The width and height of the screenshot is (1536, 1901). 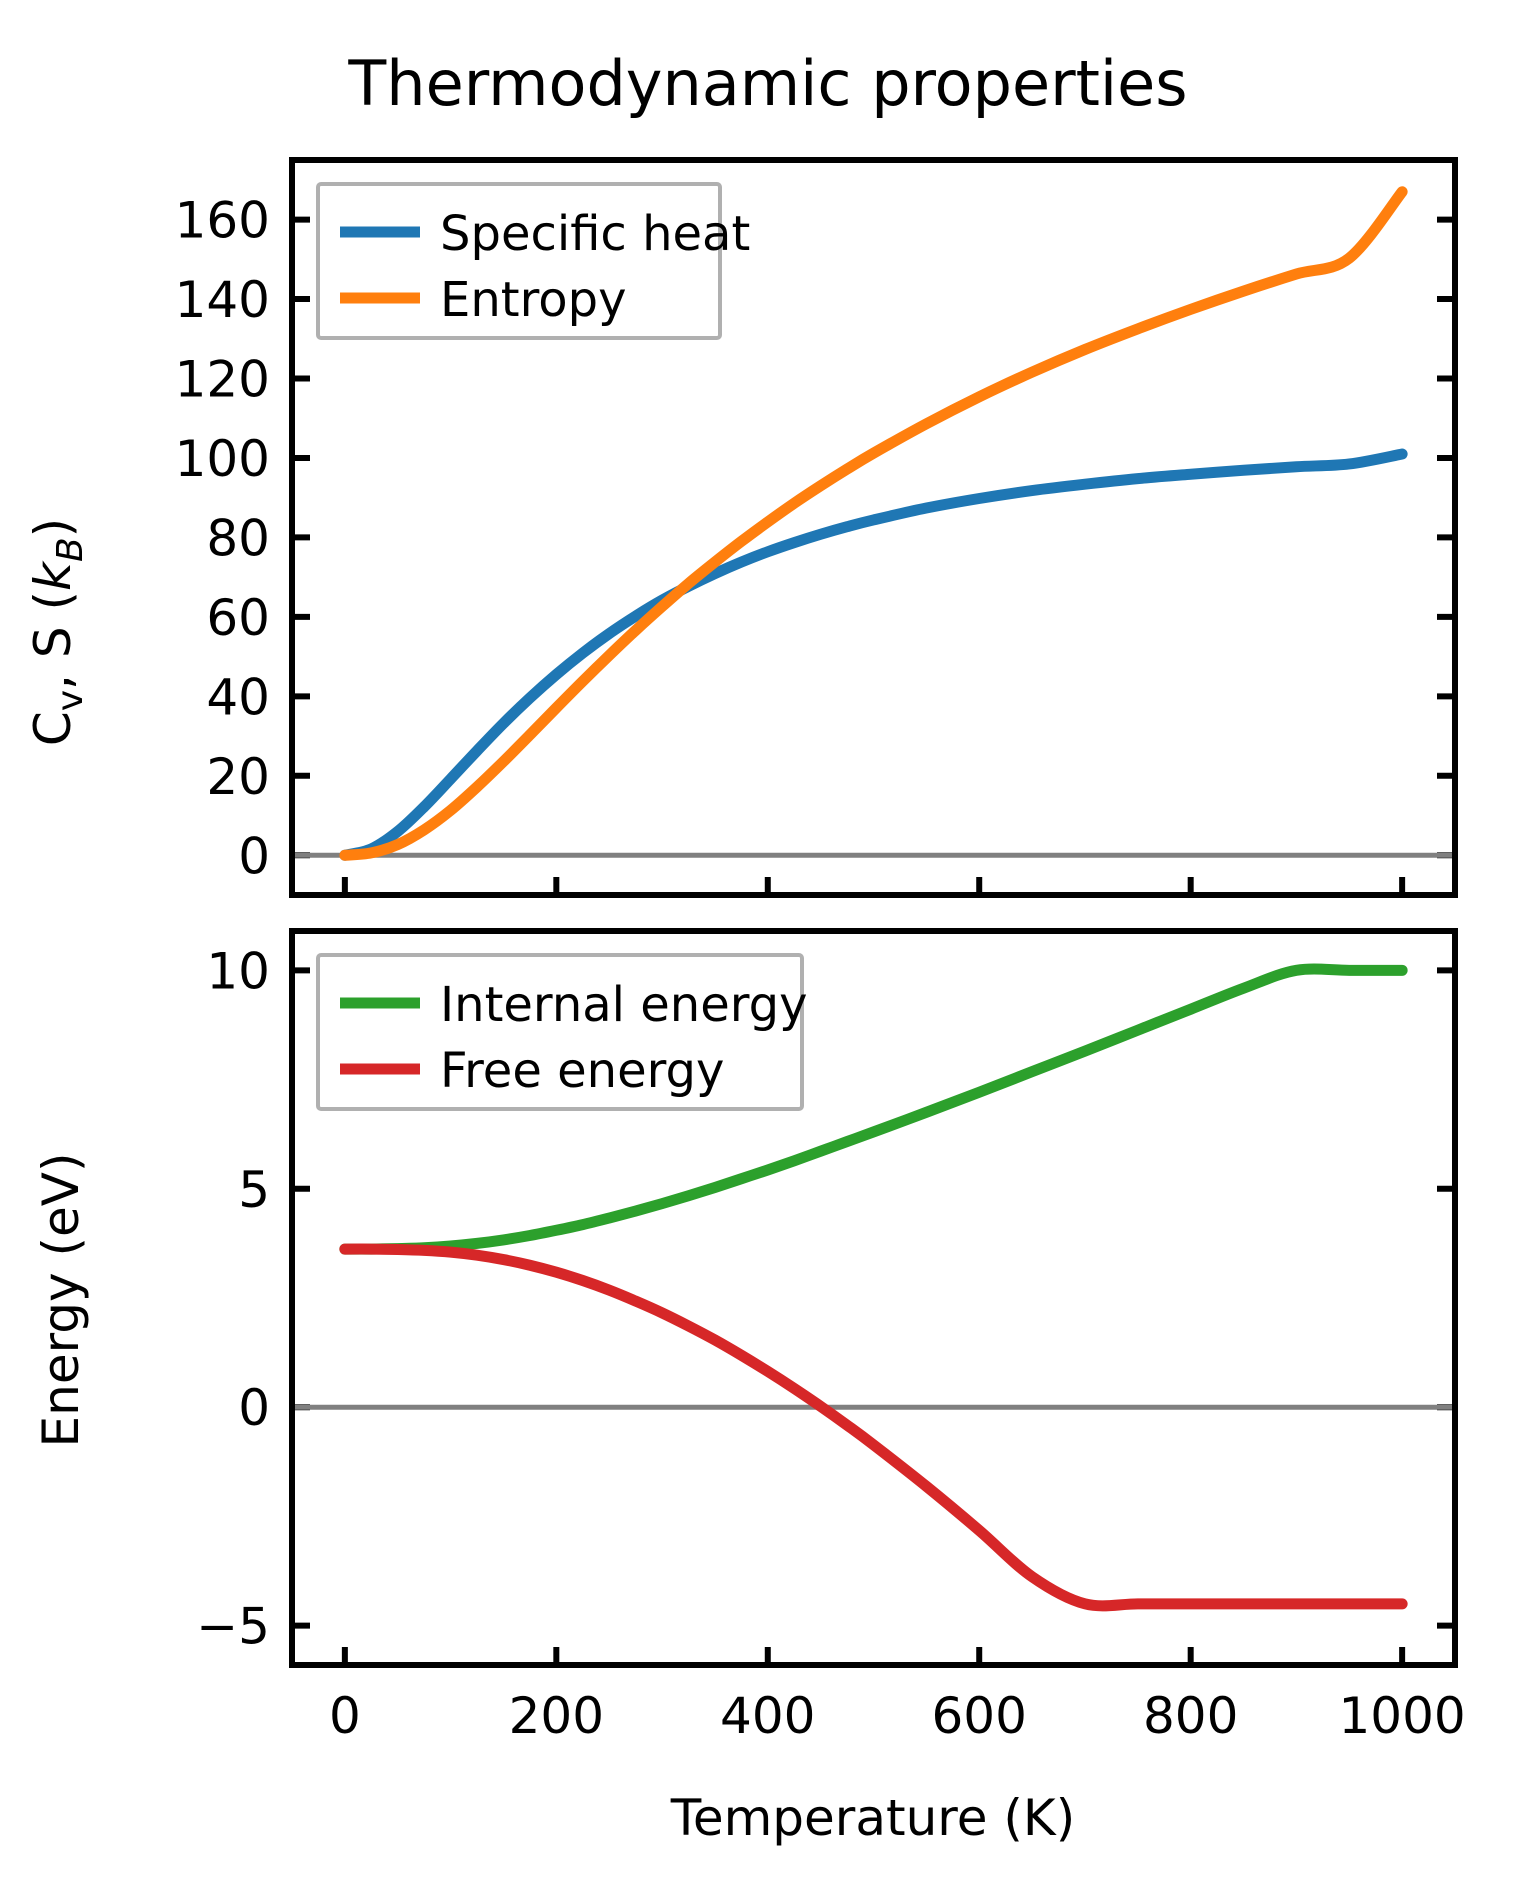 I want to click on y-tick-label: 160, so click(x=222, y=221).